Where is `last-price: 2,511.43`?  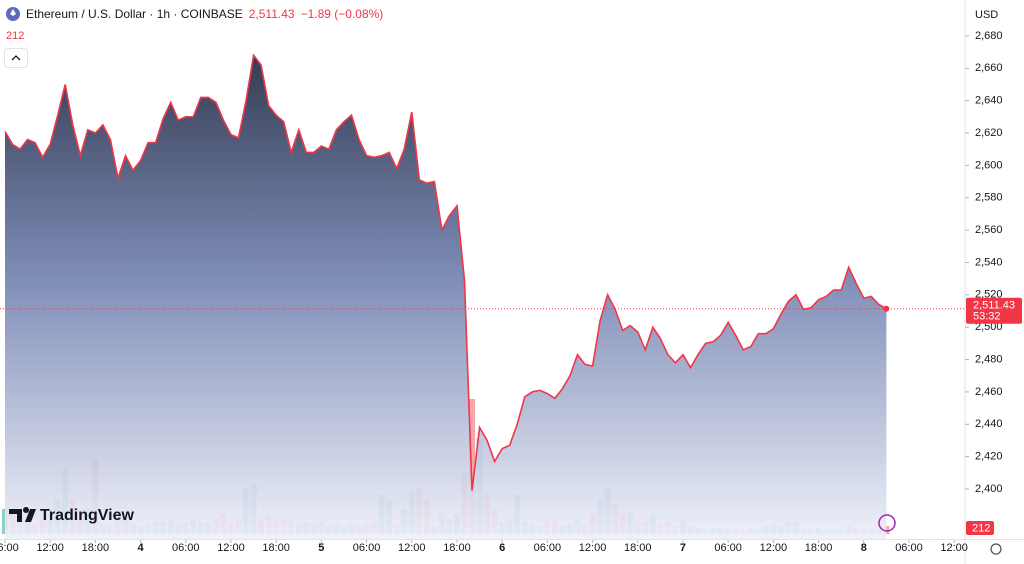
last-price: 2,511.43 is located at coordinates (271, 14).